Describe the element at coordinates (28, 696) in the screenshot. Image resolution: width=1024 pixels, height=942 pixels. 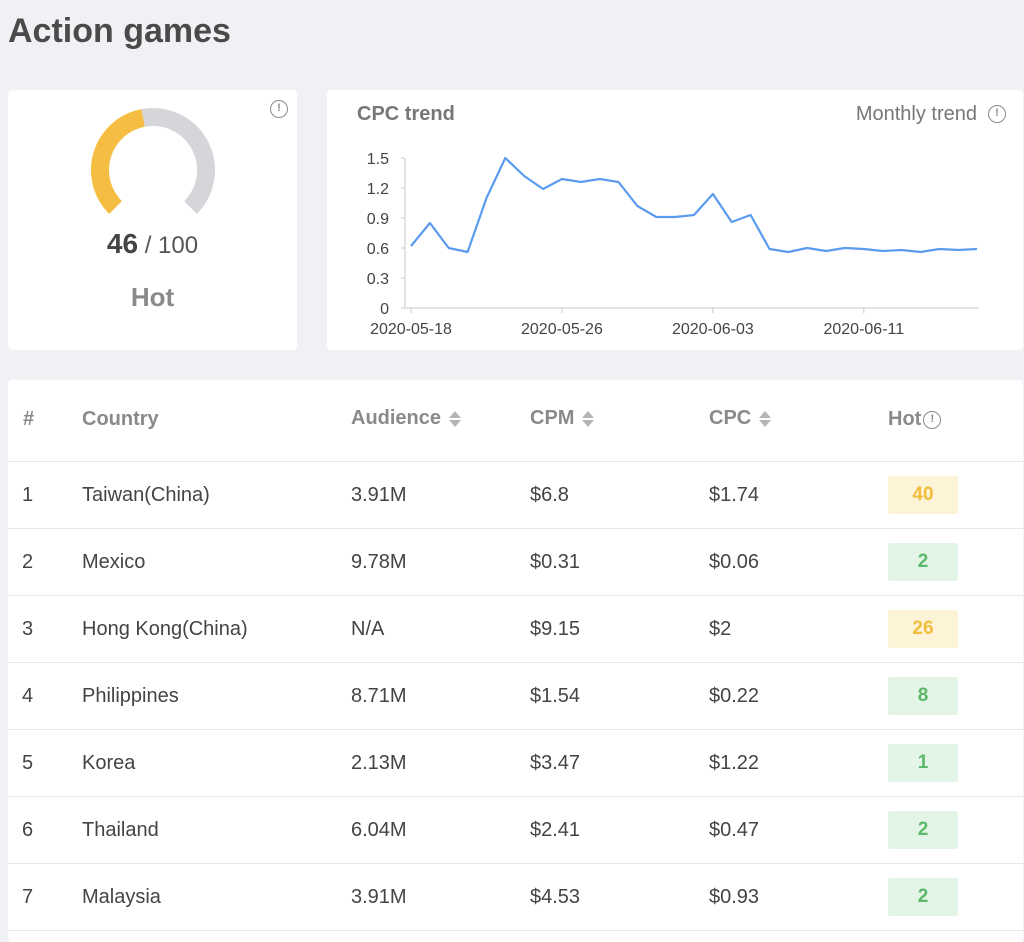
I see `row-num: 4` at that location.